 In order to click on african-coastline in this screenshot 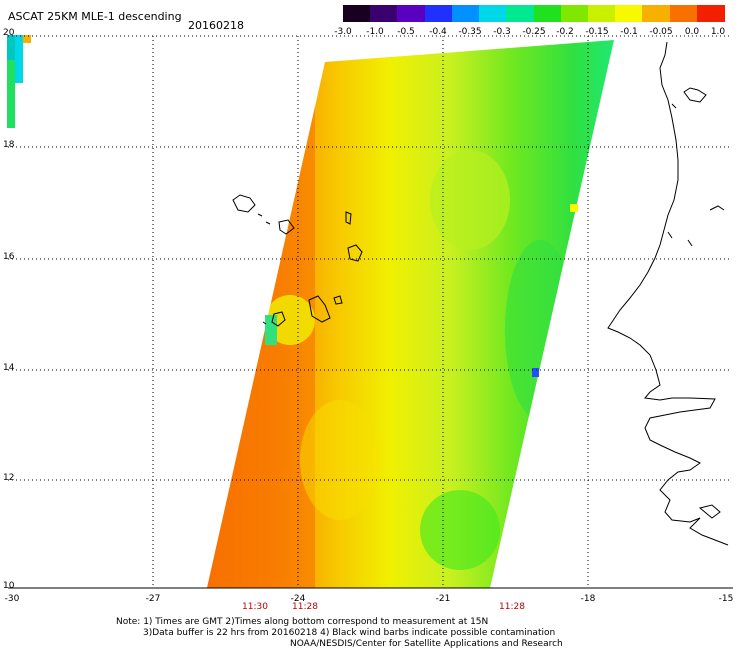, I will do `click(668, 293)`.